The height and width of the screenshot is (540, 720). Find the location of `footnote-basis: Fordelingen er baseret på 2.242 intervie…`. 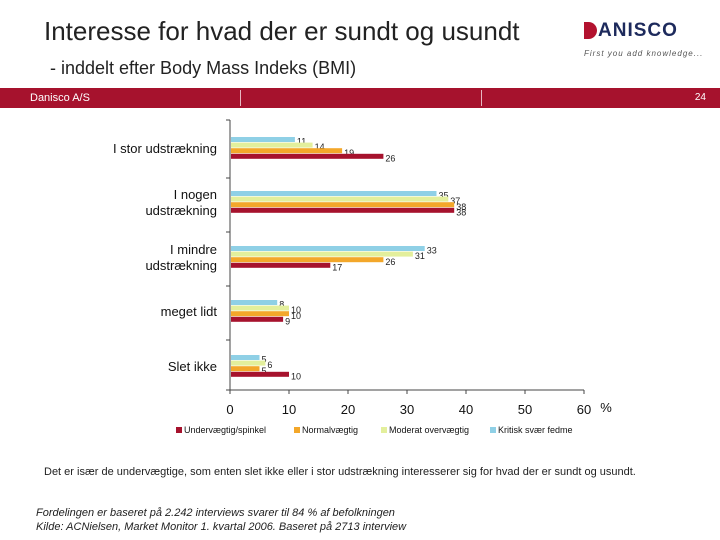

footnote-basis: Fordelingen er baseret på 2.242 intervie… is located at coordinates (215, 513).